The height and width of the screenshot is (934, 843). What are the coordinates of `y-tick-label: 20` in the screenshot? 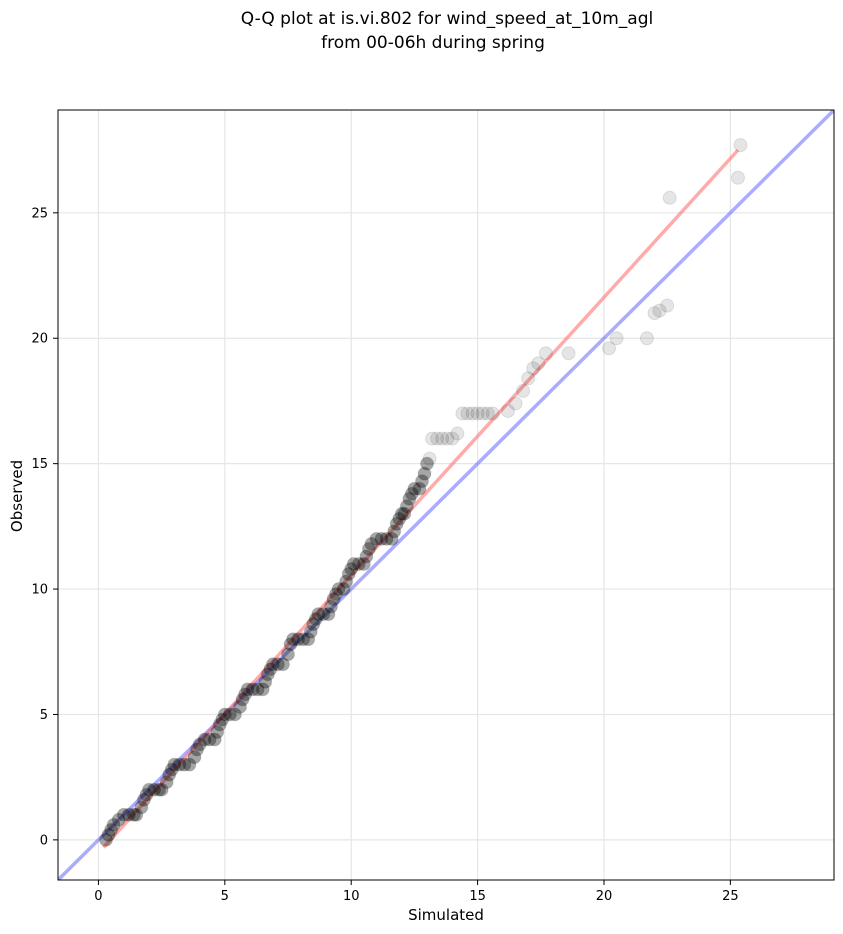 It's located at (39, 339).